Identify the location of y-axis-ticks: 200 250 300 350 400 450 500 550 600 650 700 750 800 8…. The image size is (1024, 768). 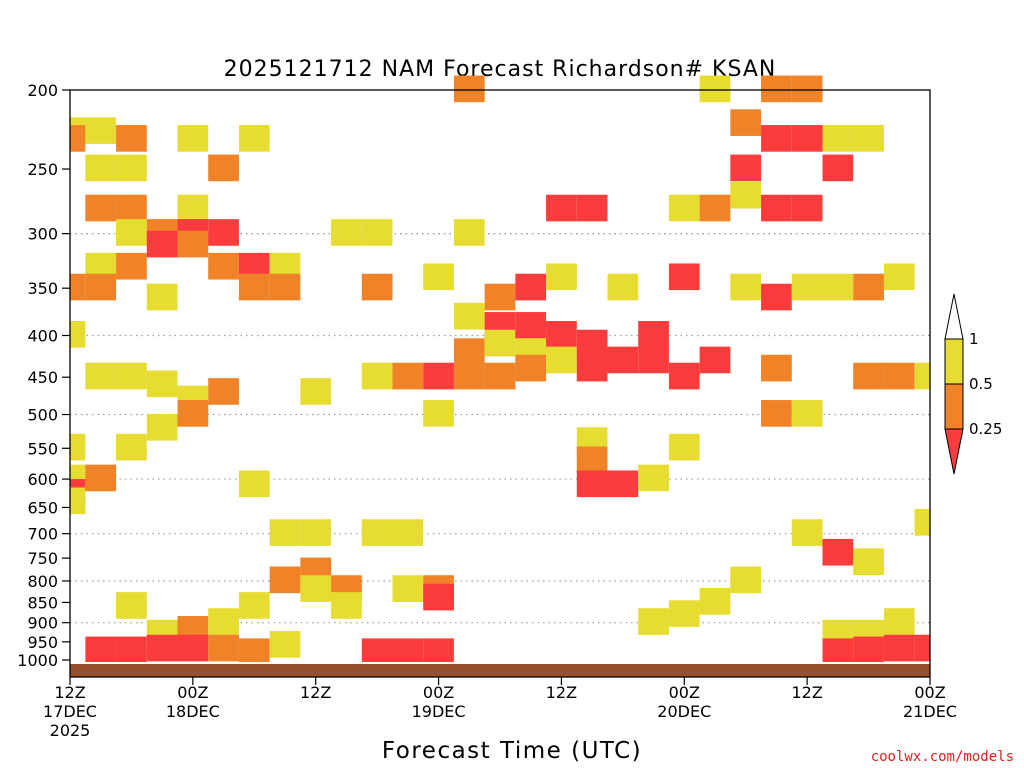
(43, 375).